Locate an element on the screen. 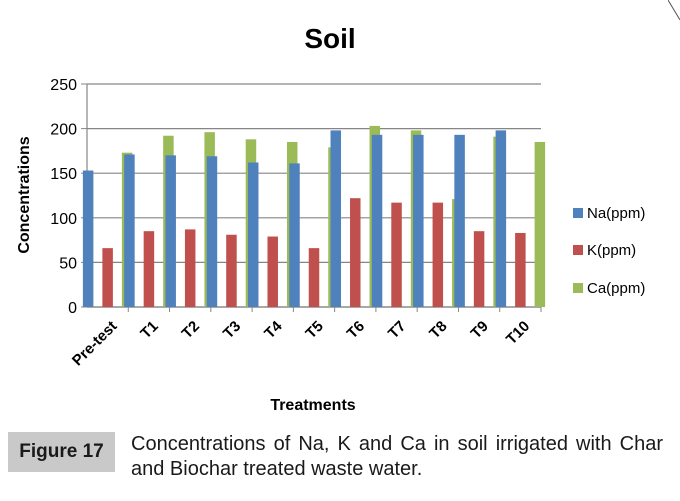 The image size is (680, 501). y-tick-label: 200 is located at coordinates (63, 130).